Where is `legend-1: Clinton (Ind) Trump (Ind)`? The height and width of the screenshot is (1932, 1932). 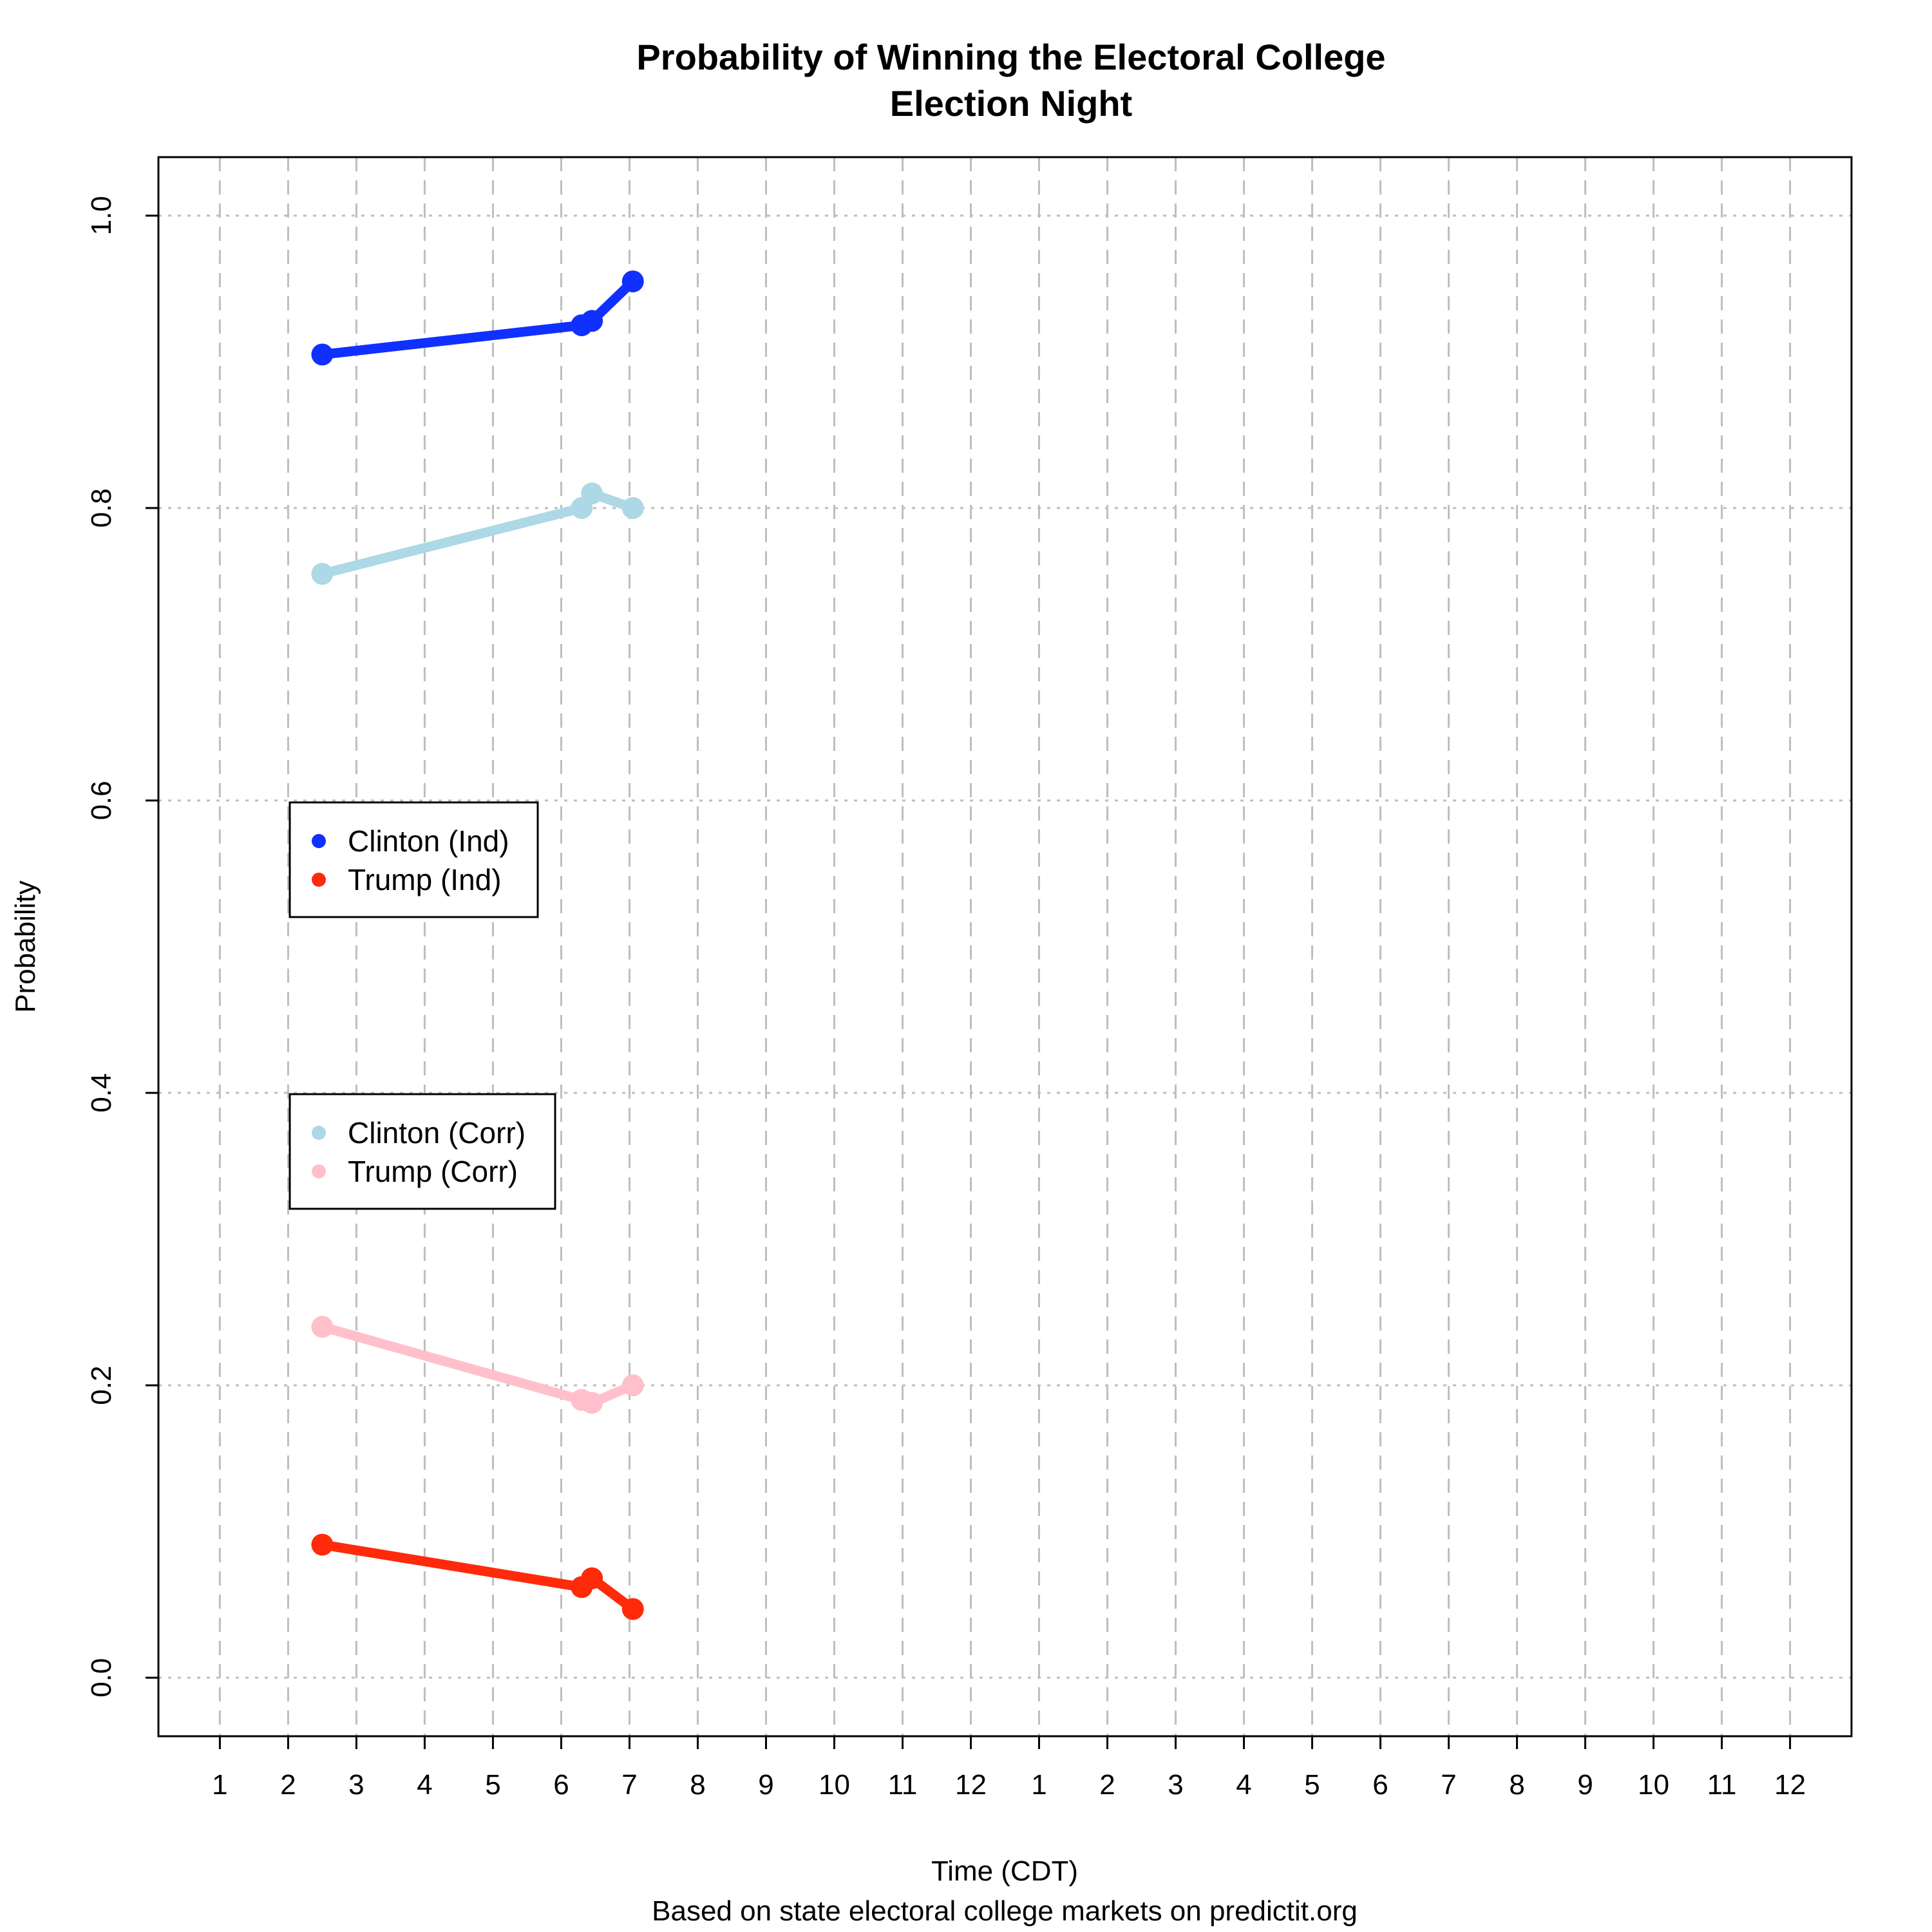
legend-1: Clinton (Ind) Trump (Ind) is located at coordinates (414, 859).